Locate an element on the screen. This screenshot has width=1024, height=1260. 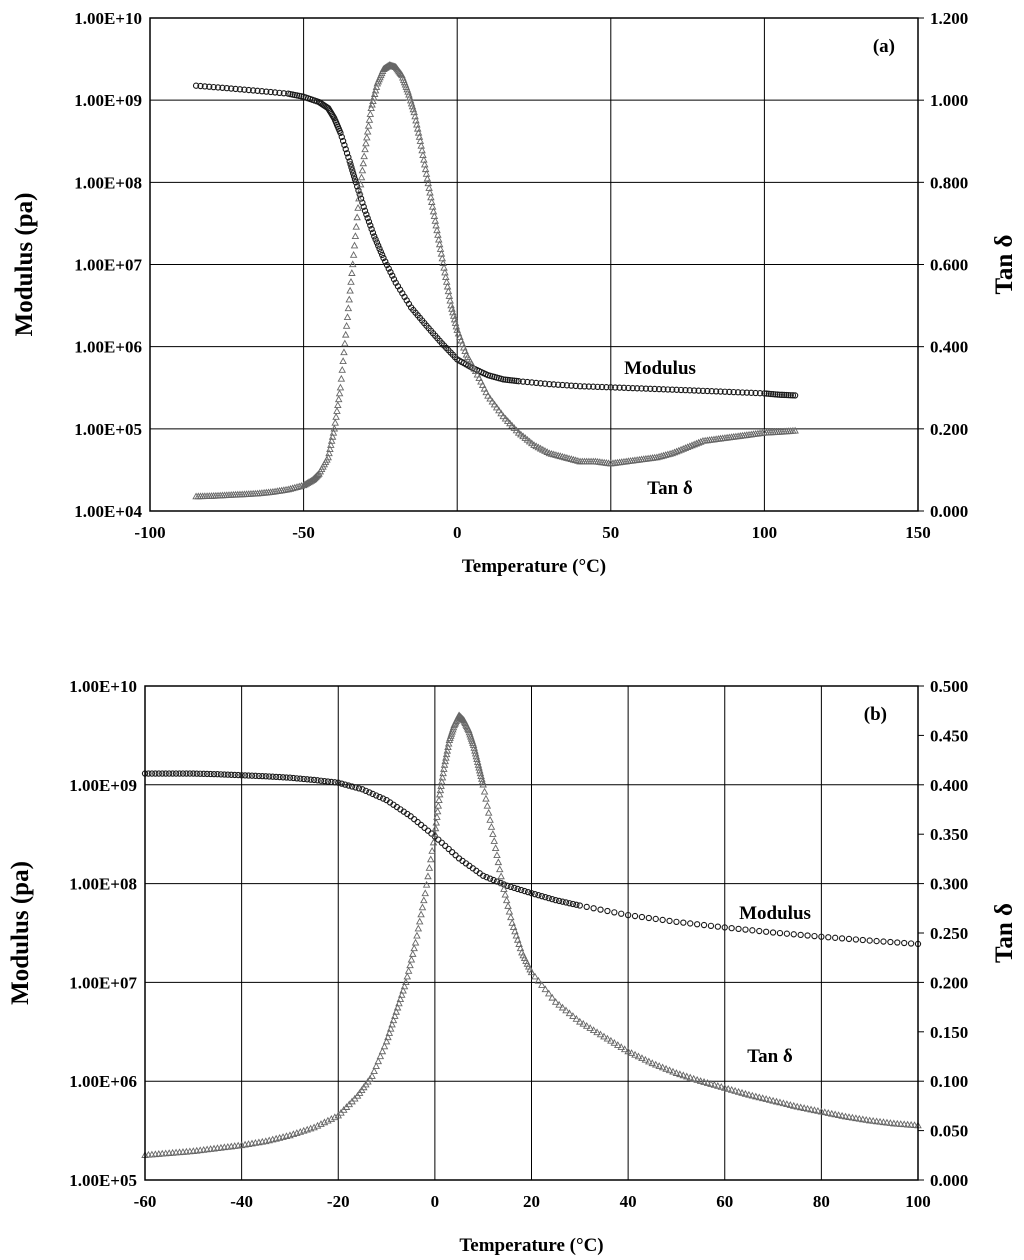
x-tick-label: 80 is located at coordinates (821, 1201).